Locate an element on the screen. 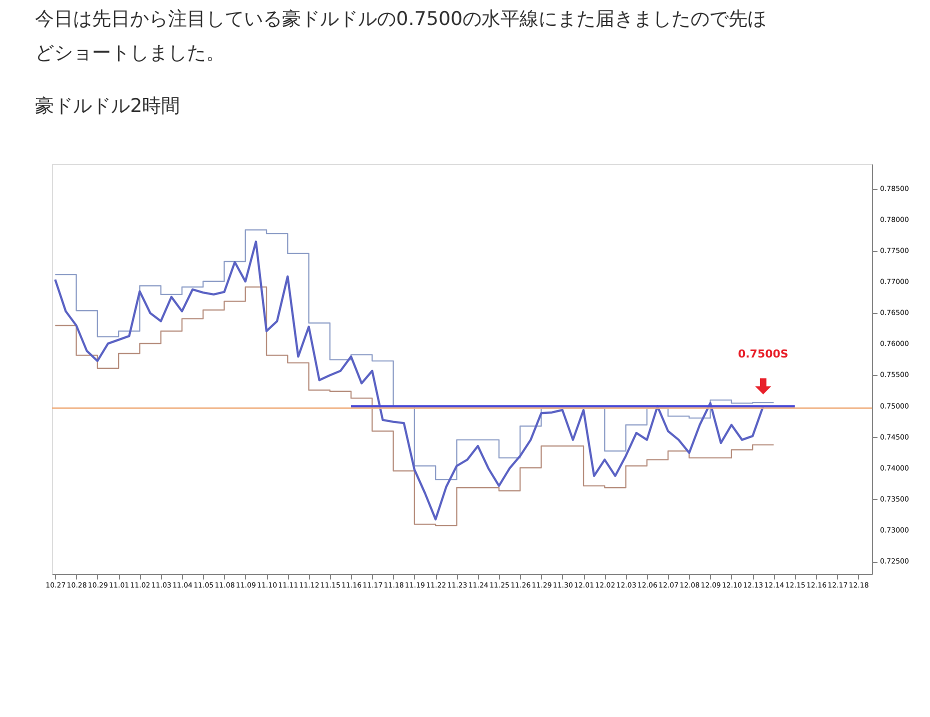  chart-title: 今日は先日から注目している豪ドルドルの0.7500の水平線にまた届きましたので先ほどショートしました。 is located at coordinates (401, 36).